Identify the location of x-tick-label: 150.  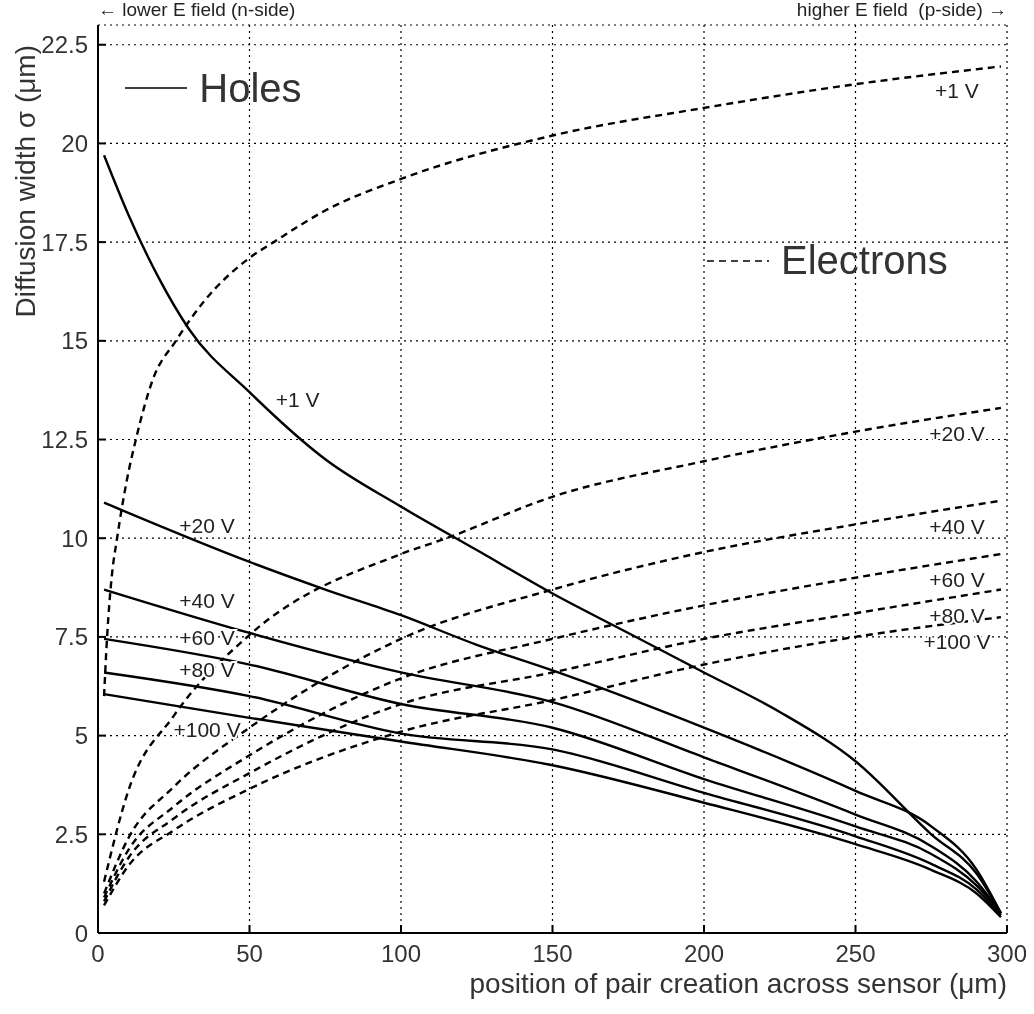
(552, 954).